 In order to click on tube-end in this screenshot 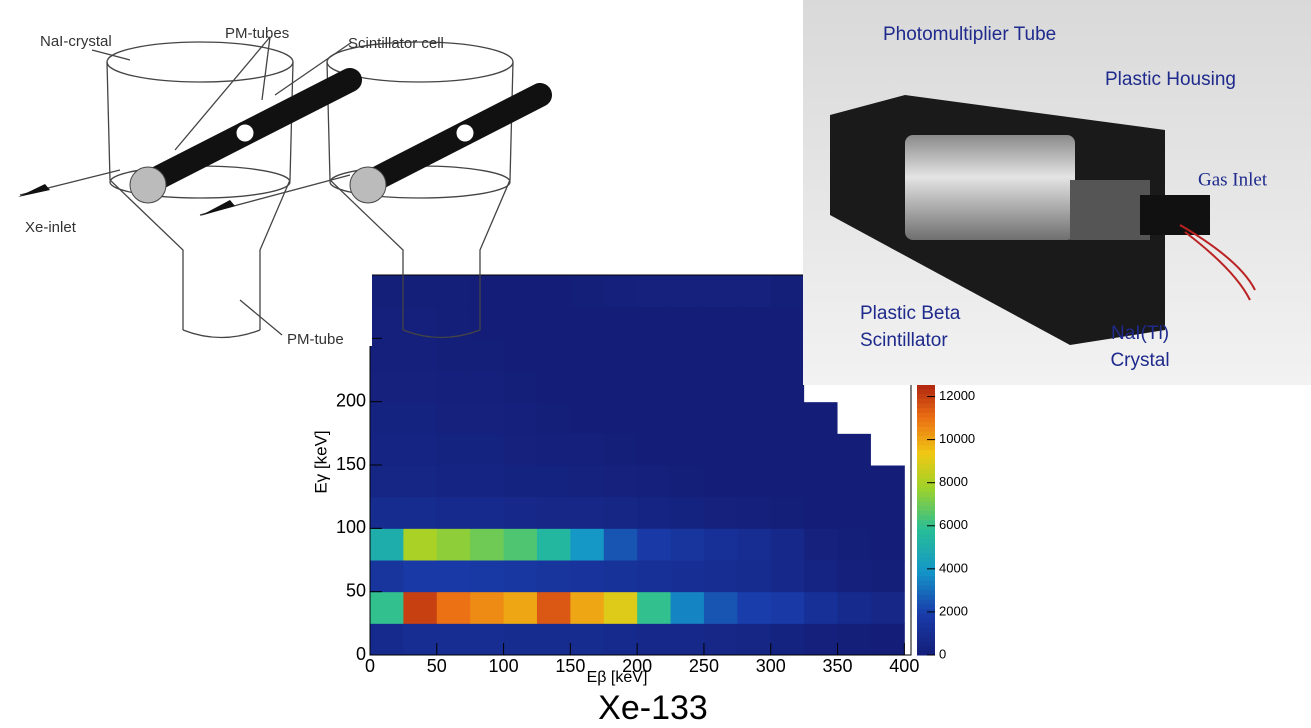, I will do `click(148, 185)`.